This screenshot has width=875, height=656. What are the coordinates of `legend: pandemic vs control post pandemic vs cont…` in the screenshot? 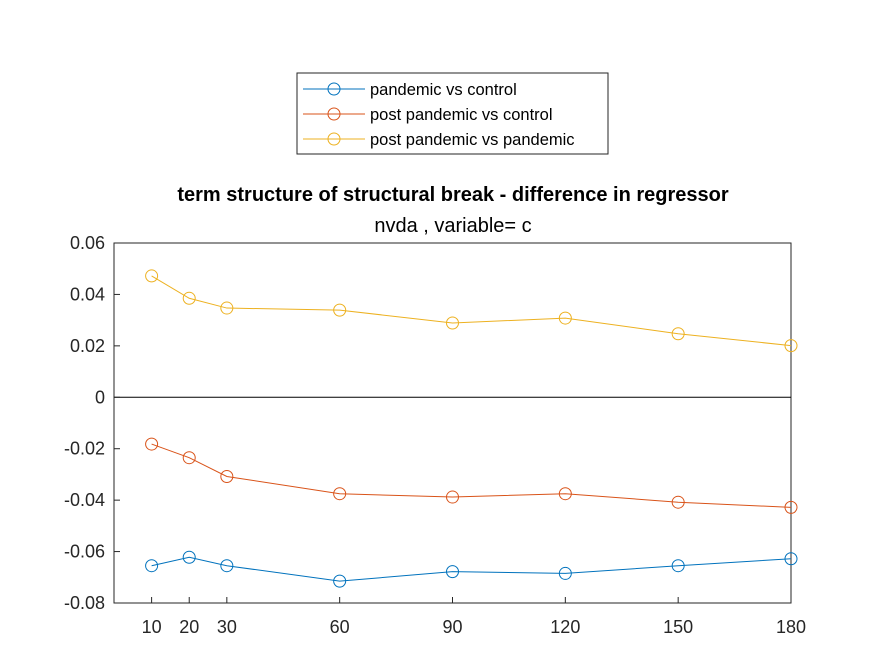 It's located at (452, 113).